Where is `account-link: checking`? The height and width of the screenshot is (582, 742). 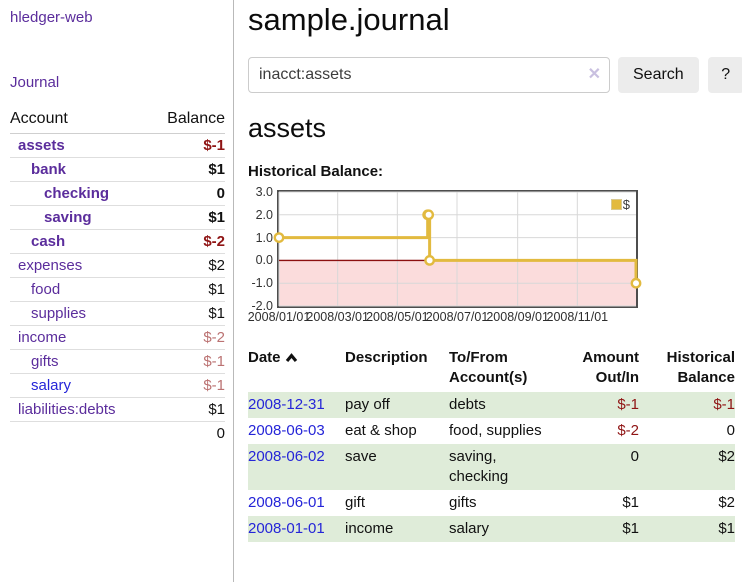 account-link: checking is located at coordinates (77, 193).